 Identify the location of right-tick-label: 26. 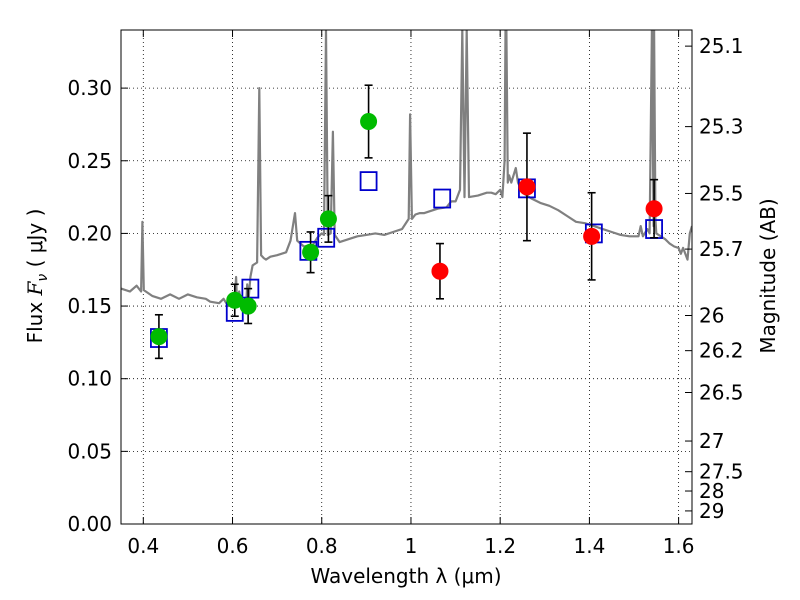
(711, 316).